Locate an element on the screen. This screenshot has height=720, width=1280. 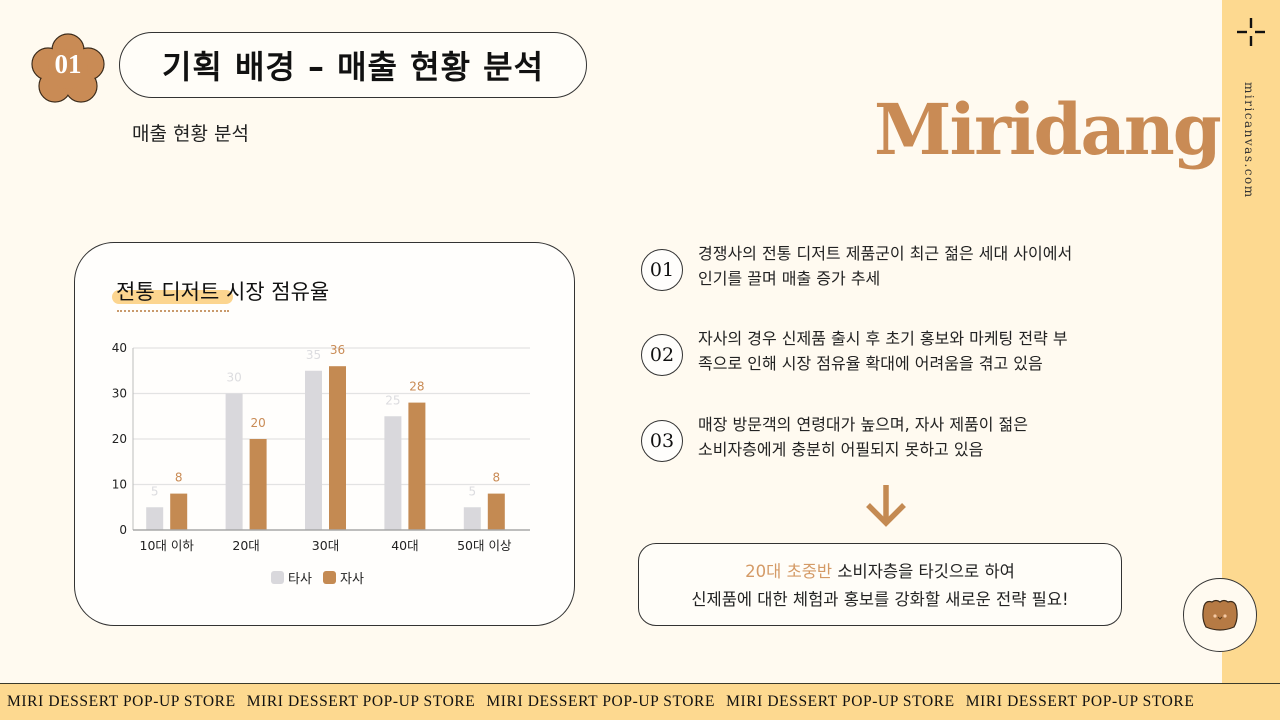
point-number: 02 is located at coordinates (662, 355).